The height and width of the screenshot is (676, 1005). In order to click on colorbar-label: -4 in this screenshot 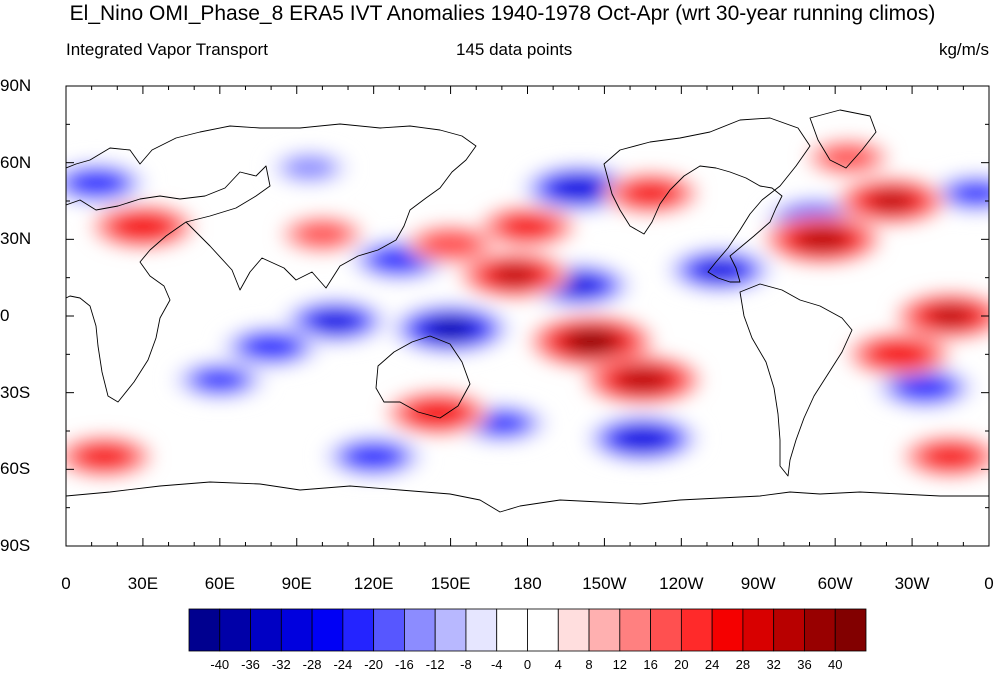, I will do `click(496, 664)`.